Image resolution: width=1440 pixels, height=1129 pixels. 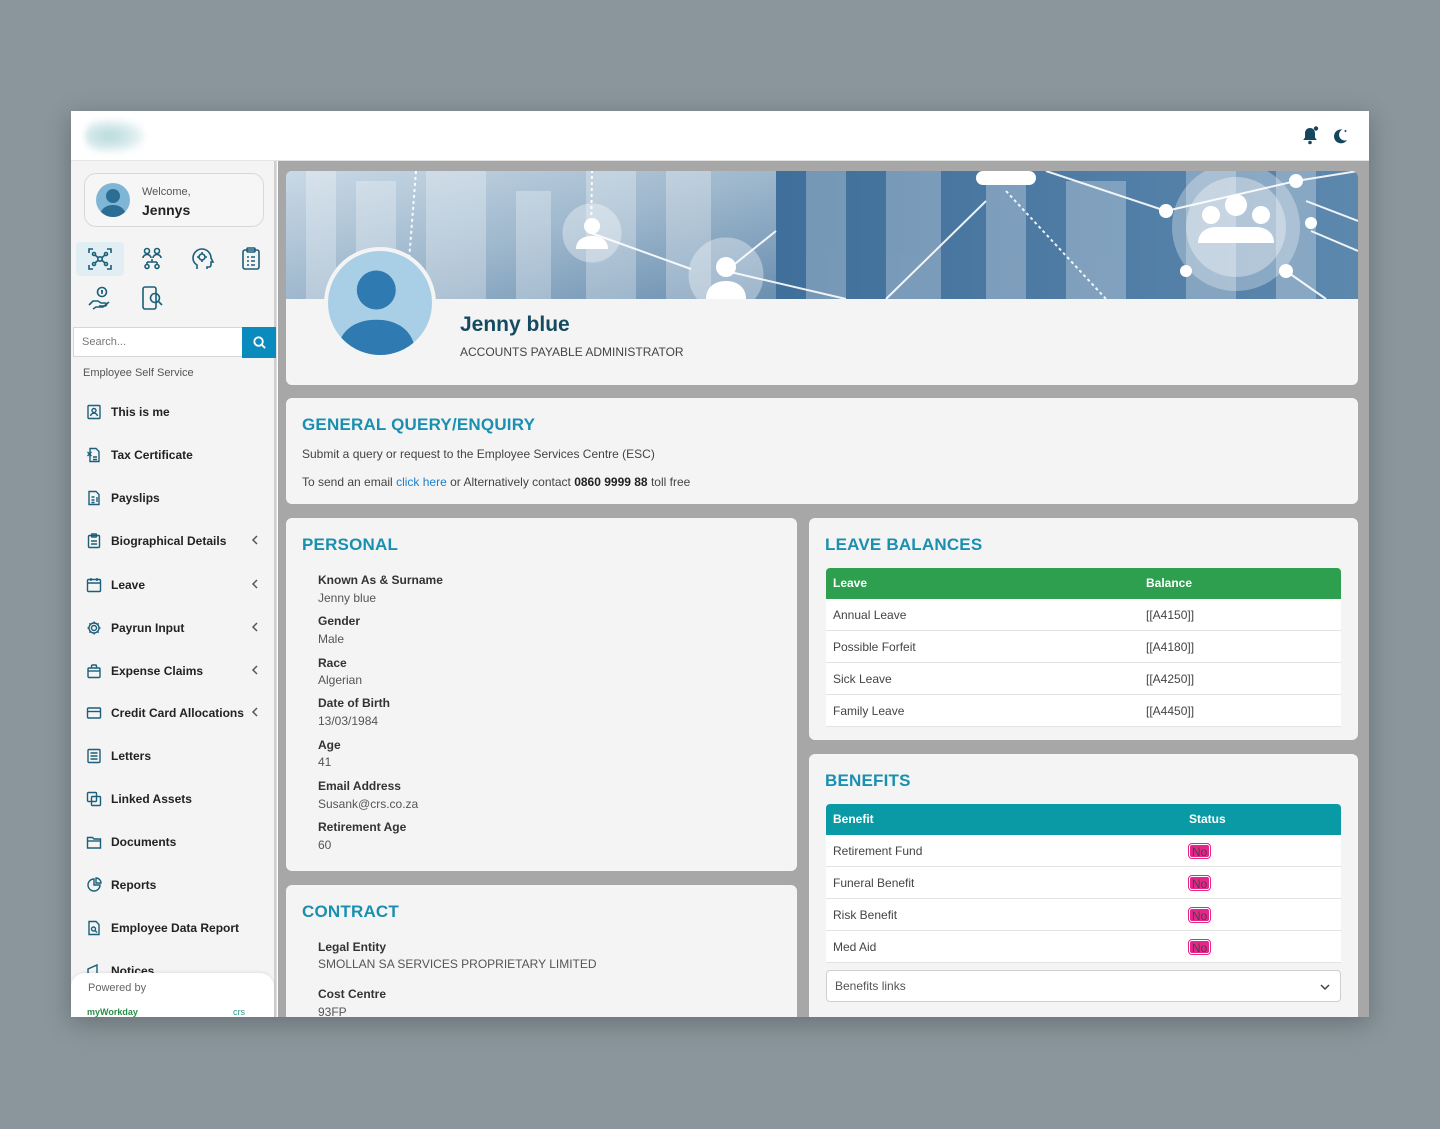 I want to click on sidebar-item-label: Tax Certificate, so click(x=152, y=455).